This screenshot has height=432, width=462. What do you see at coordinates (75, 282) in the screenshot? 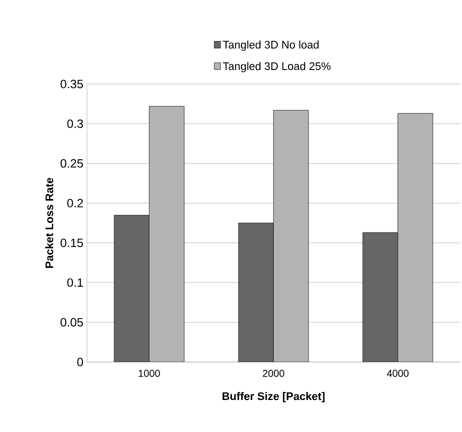
I see `y-tick-label: 0.1` at bounding box center [75, 282].